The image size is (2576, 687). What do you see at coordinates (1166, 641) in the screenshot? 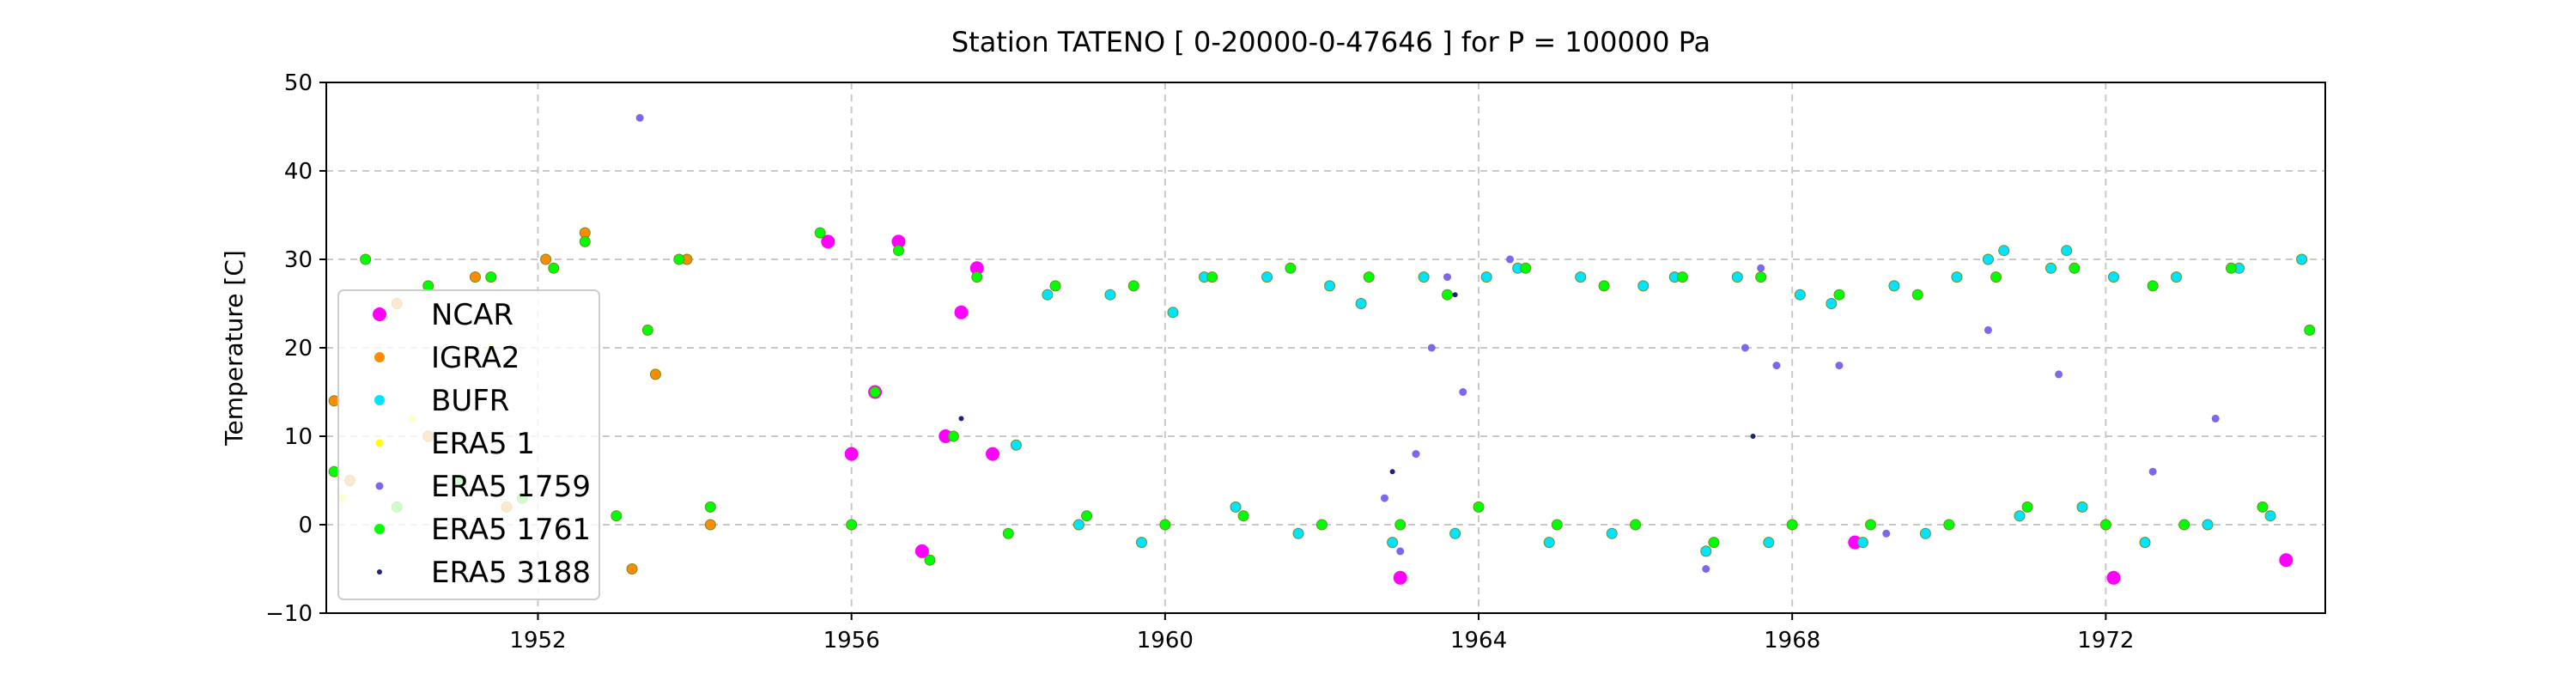
I see `x-tick-label: 1960` at bounding box center [1166, 641].